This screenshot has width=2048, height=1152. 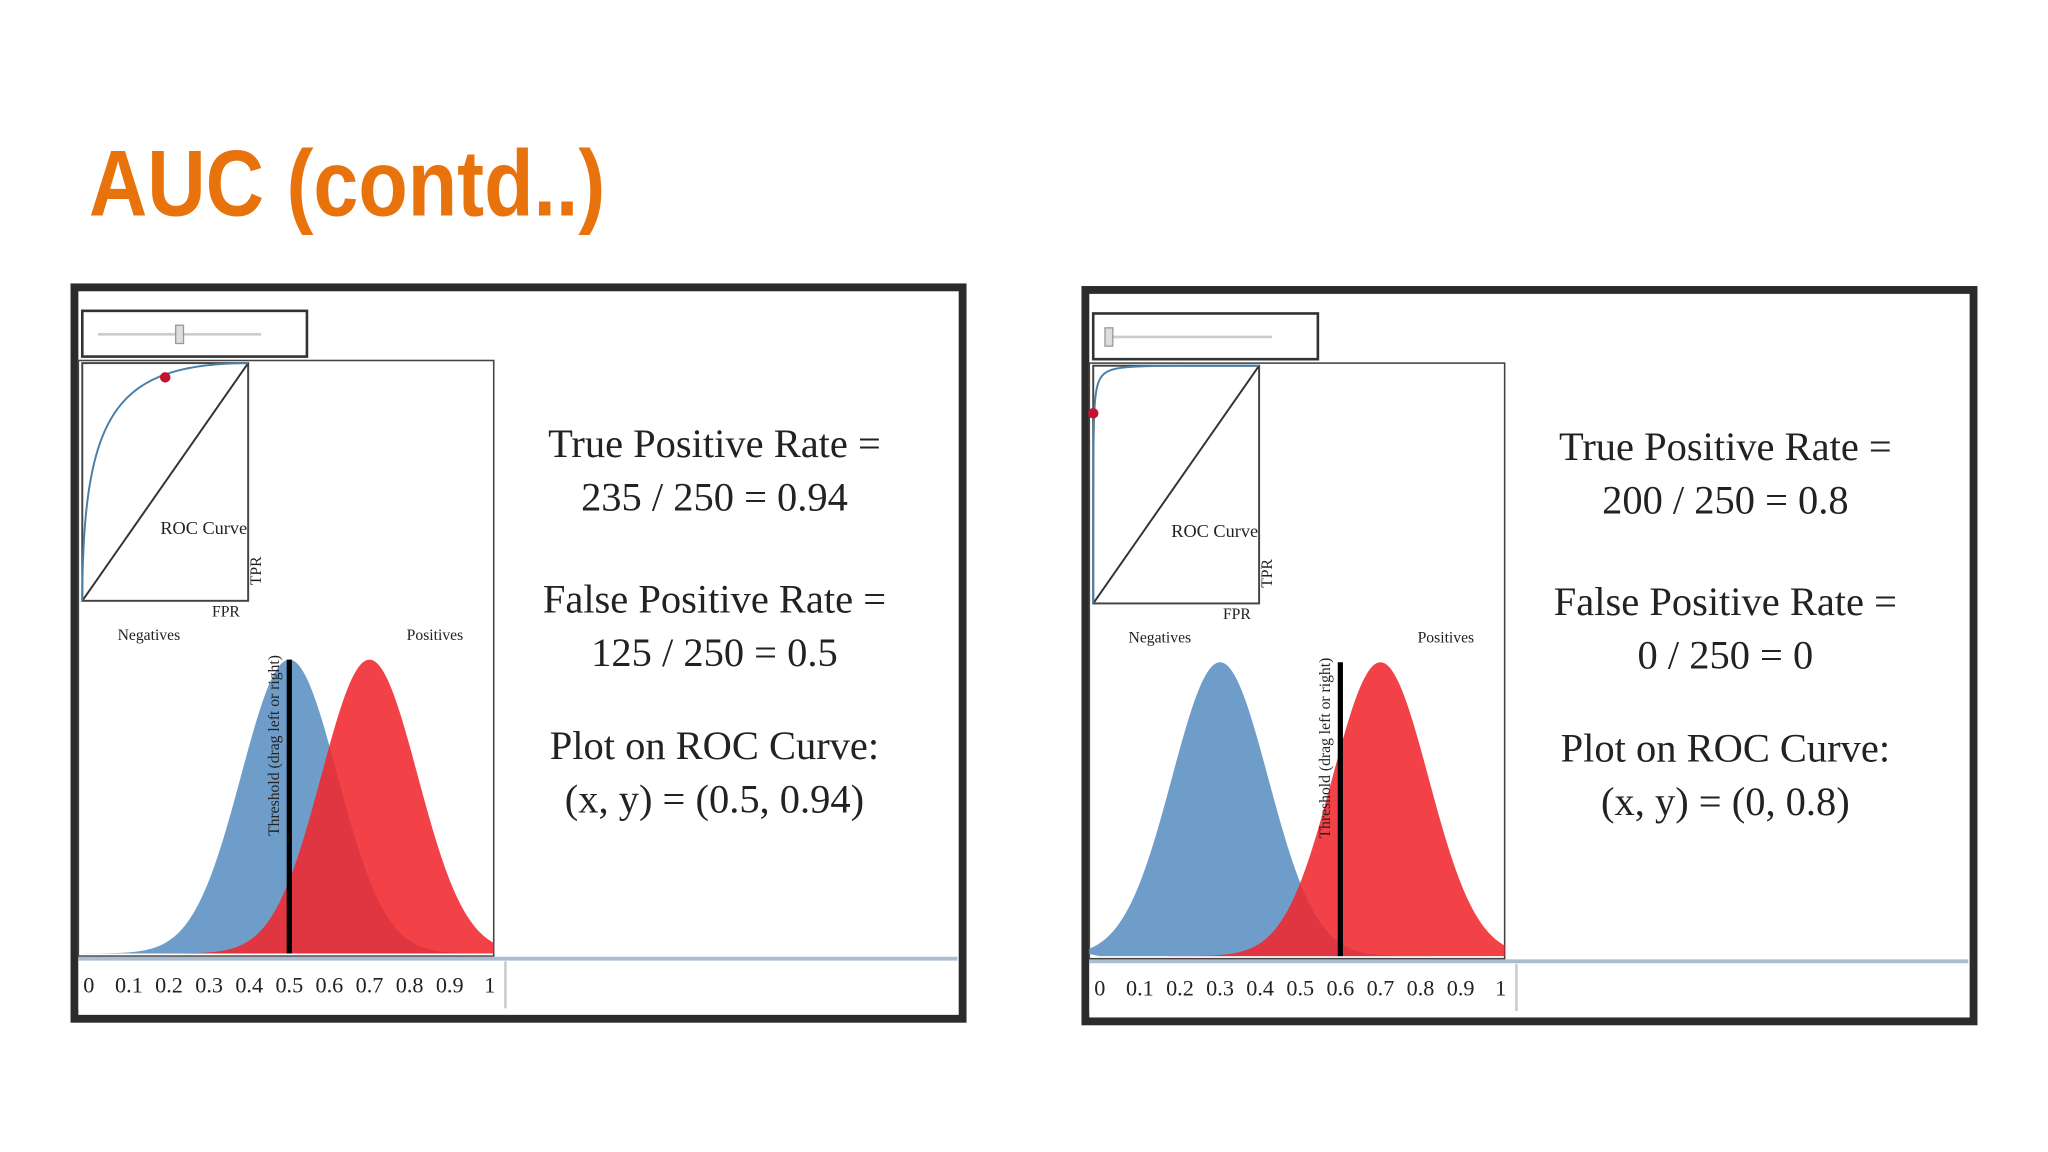 I want to click on stat-line: 200 / 250 = 0.8, so click(x=1725, y=499).